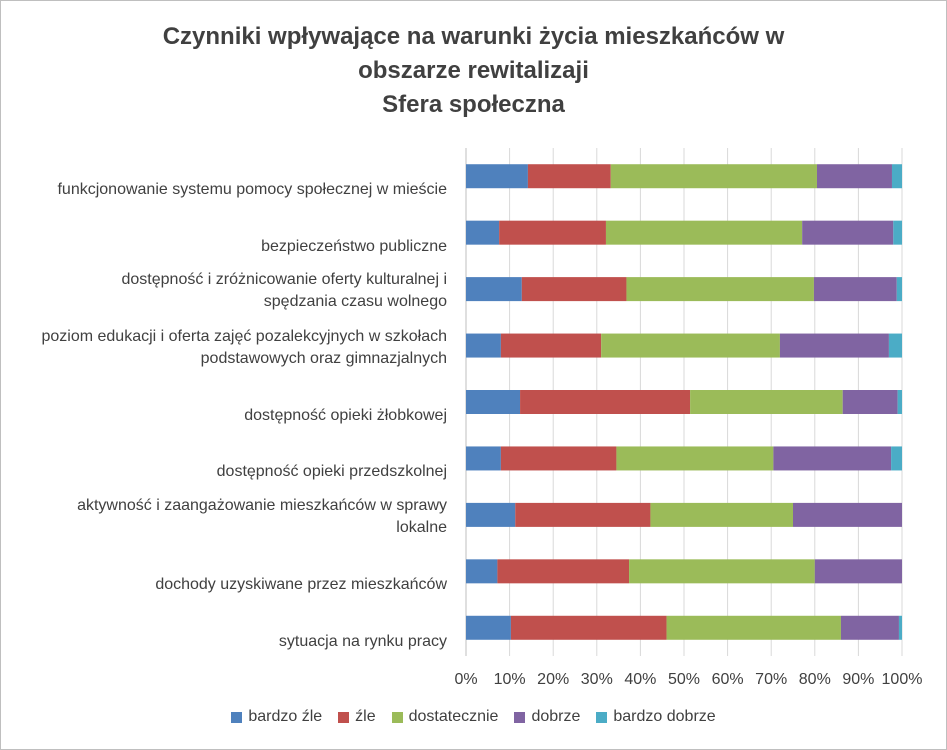 This screenshot has height=750, width=947. Describe the element at coordinates (223, 247) in the screenshot. I see `category-label: bezpieczeństwo publiczne` at that location.